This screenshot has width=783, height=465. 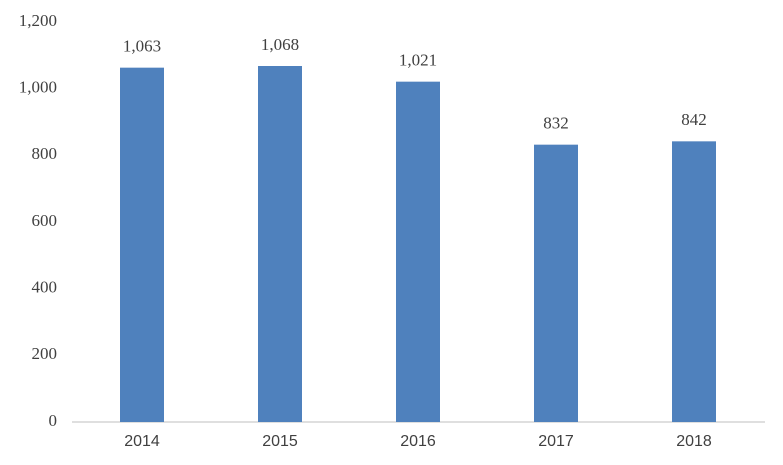 What do you see at coordinates (556, 123) in the screenshot?
I see `data-label: 832` at bounding box center [556, 123].